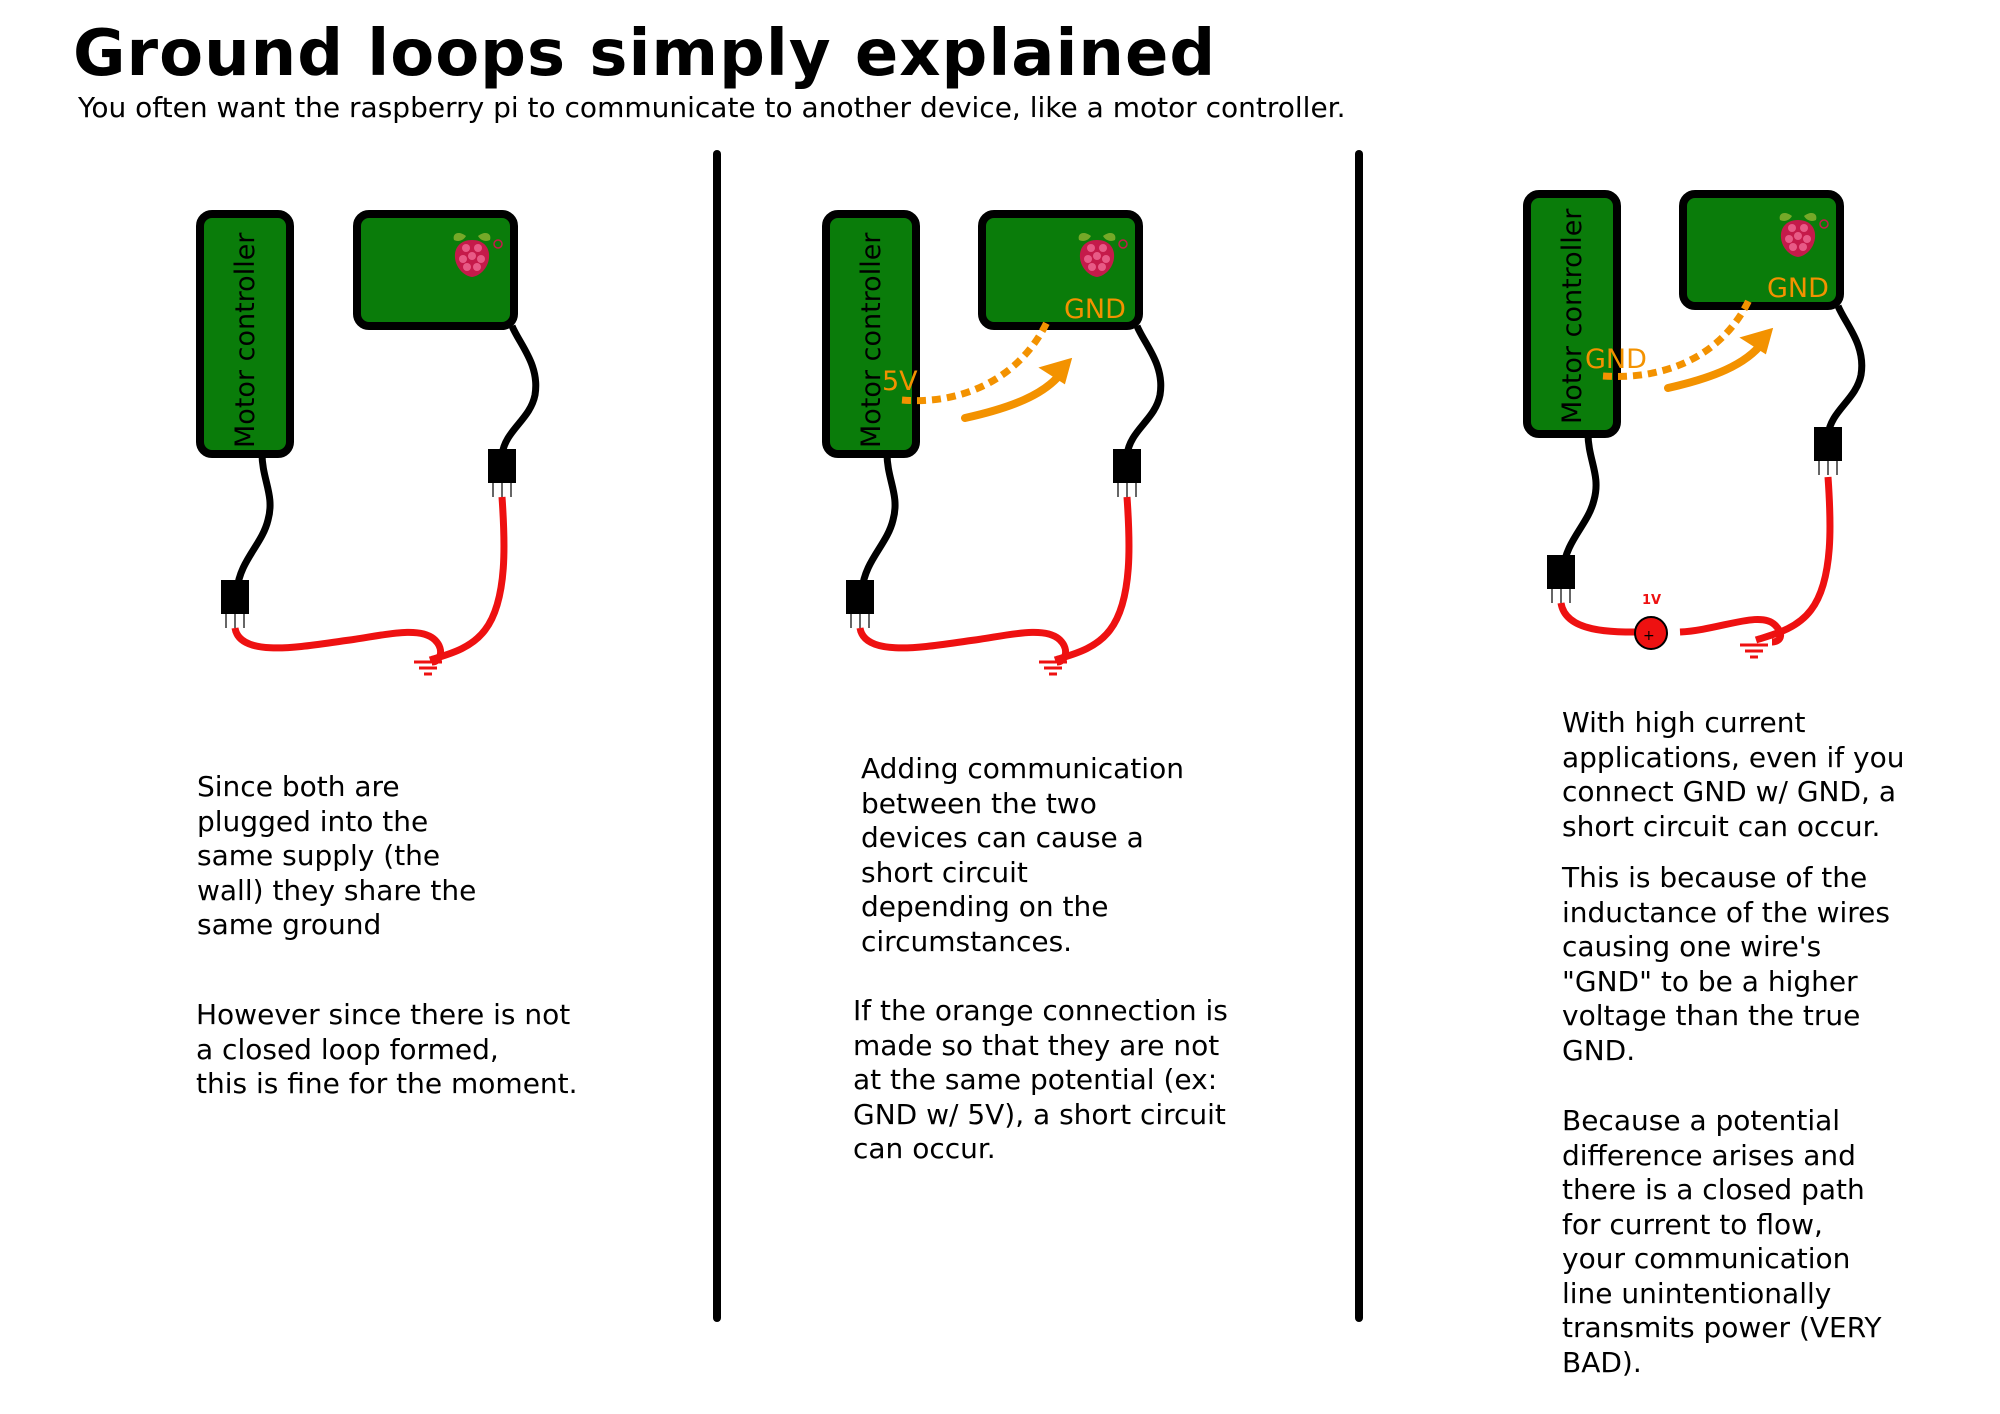 This screenshot has width=2000, height=1414. Describe the element at coordinates (1694, 424) in the screenshot. I see `panel3-diagram: Motor controller + 1V GND GND` at that location.